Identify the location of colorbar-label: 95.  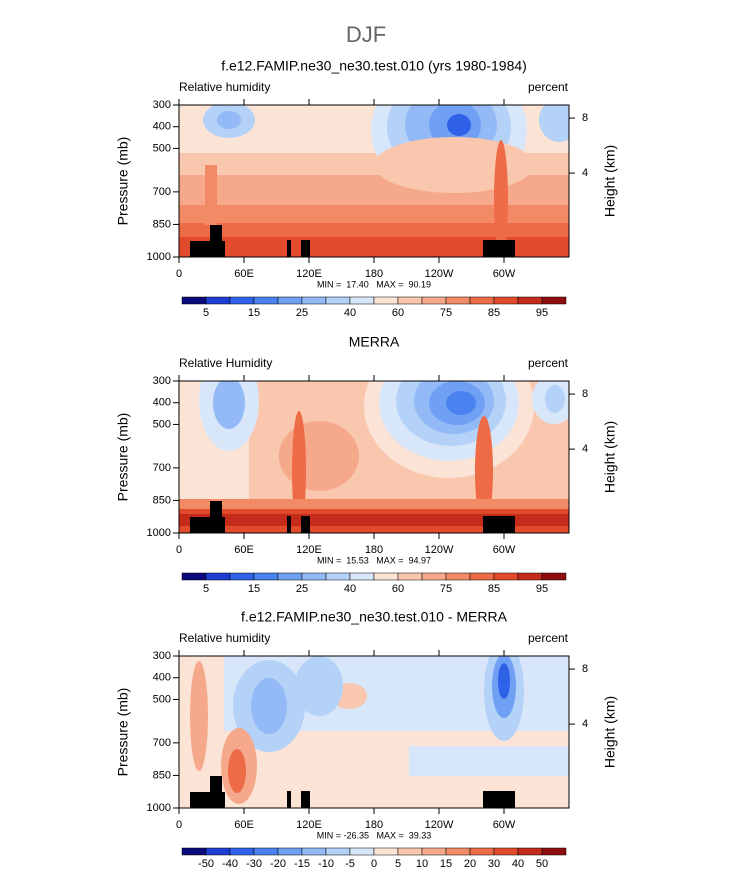
(542, 313).